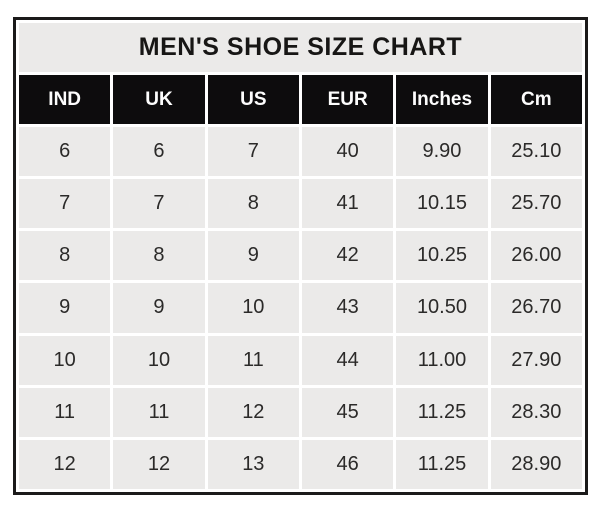  Describe the element at coordinates (347, 256) in the screenshot. I see `table-cell: 42` at that location.